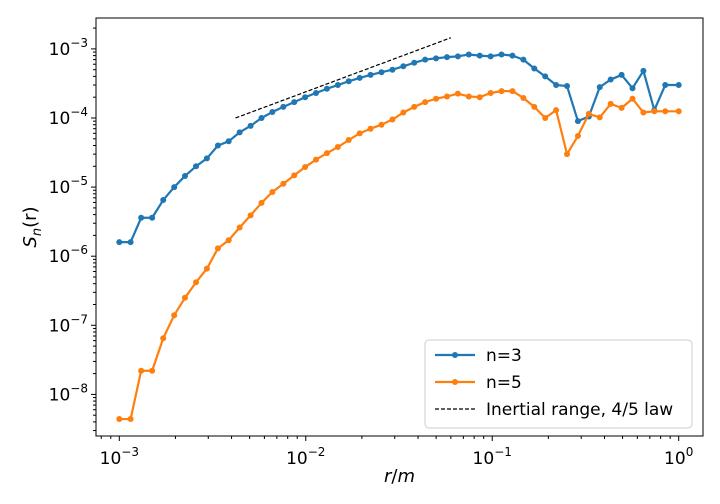 This screenshot has height=504, width=720. I want to click on legend-label: Inertial range, 4/5 law, so click(579, 410).